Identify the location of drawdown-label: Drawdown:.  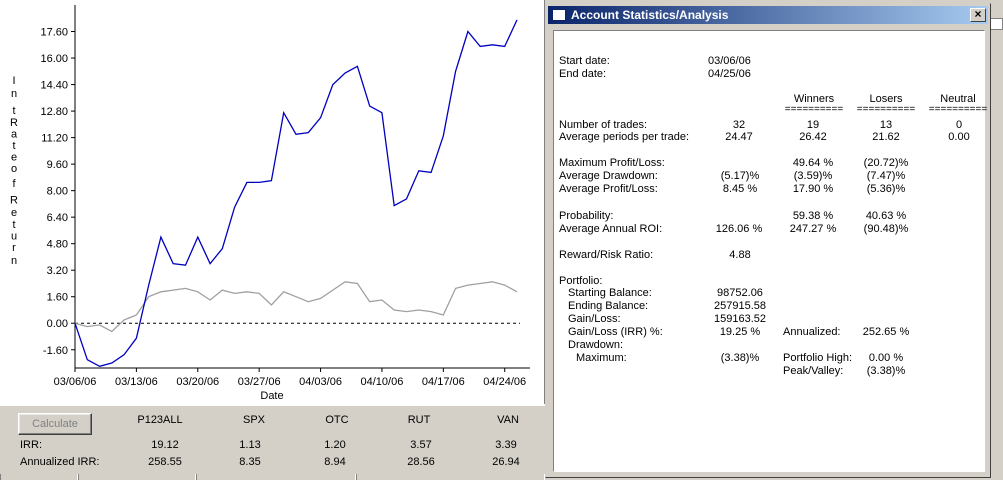
(596, 345).